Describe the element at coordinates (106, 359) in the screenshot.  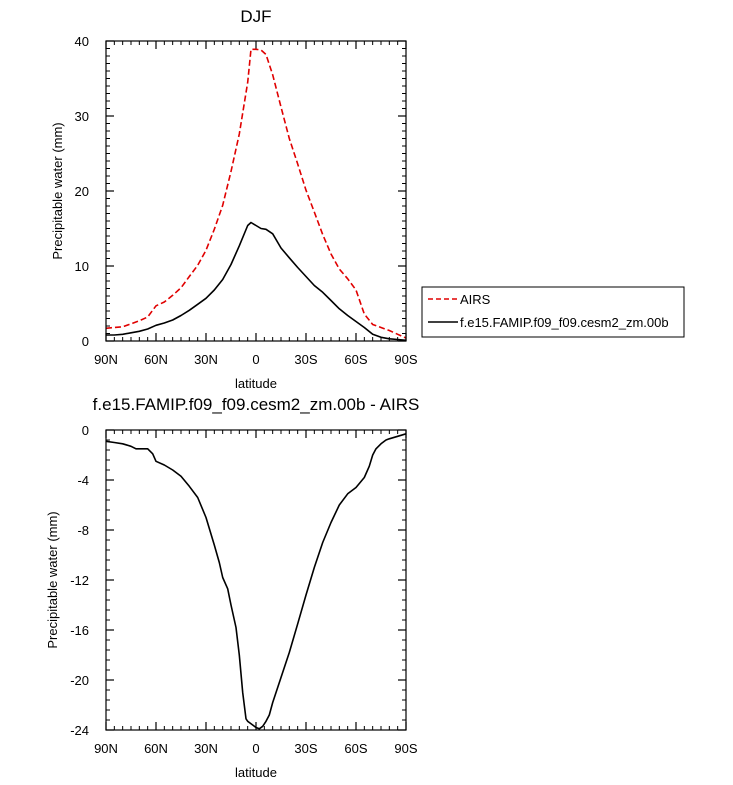
I see `top-x-tick-label: 90N` at that location.